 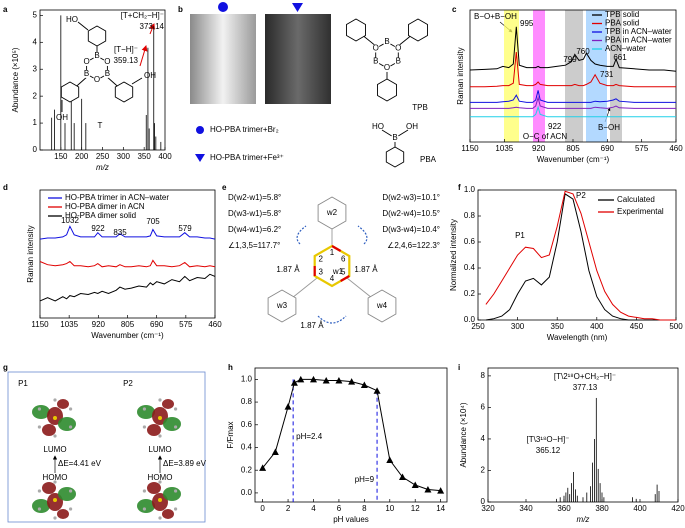 What do you see at coordinates (607, 74) in the screenshot?
I see `annotation: 731` at bounding box center [607, 74].